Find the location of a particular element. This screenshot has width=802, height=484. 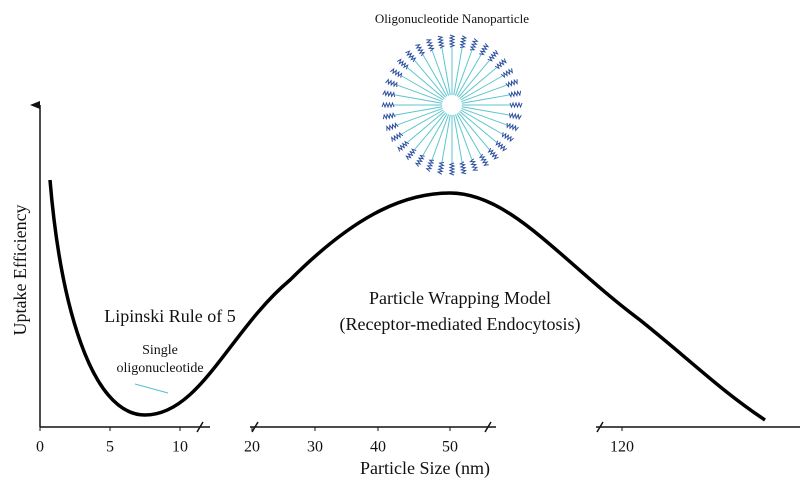

wrapping-label: Particle Wrapping Model is located at coordinates (460, 298).